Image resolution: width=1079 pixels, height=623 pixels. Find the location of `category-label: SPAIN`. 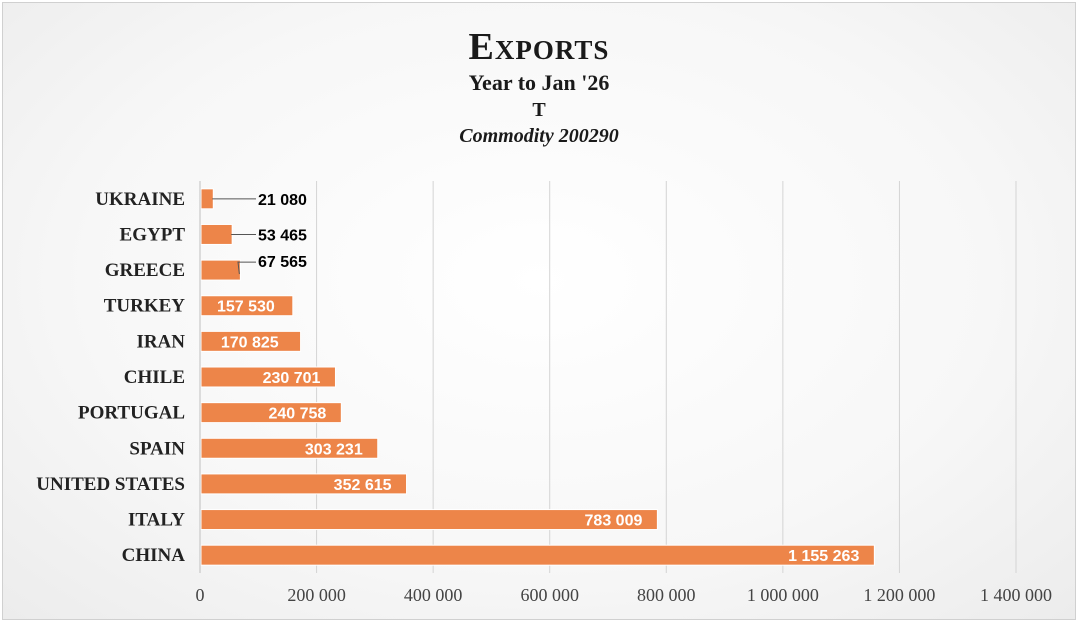

category-label: SPAIN is located at coordinates (157, 448).